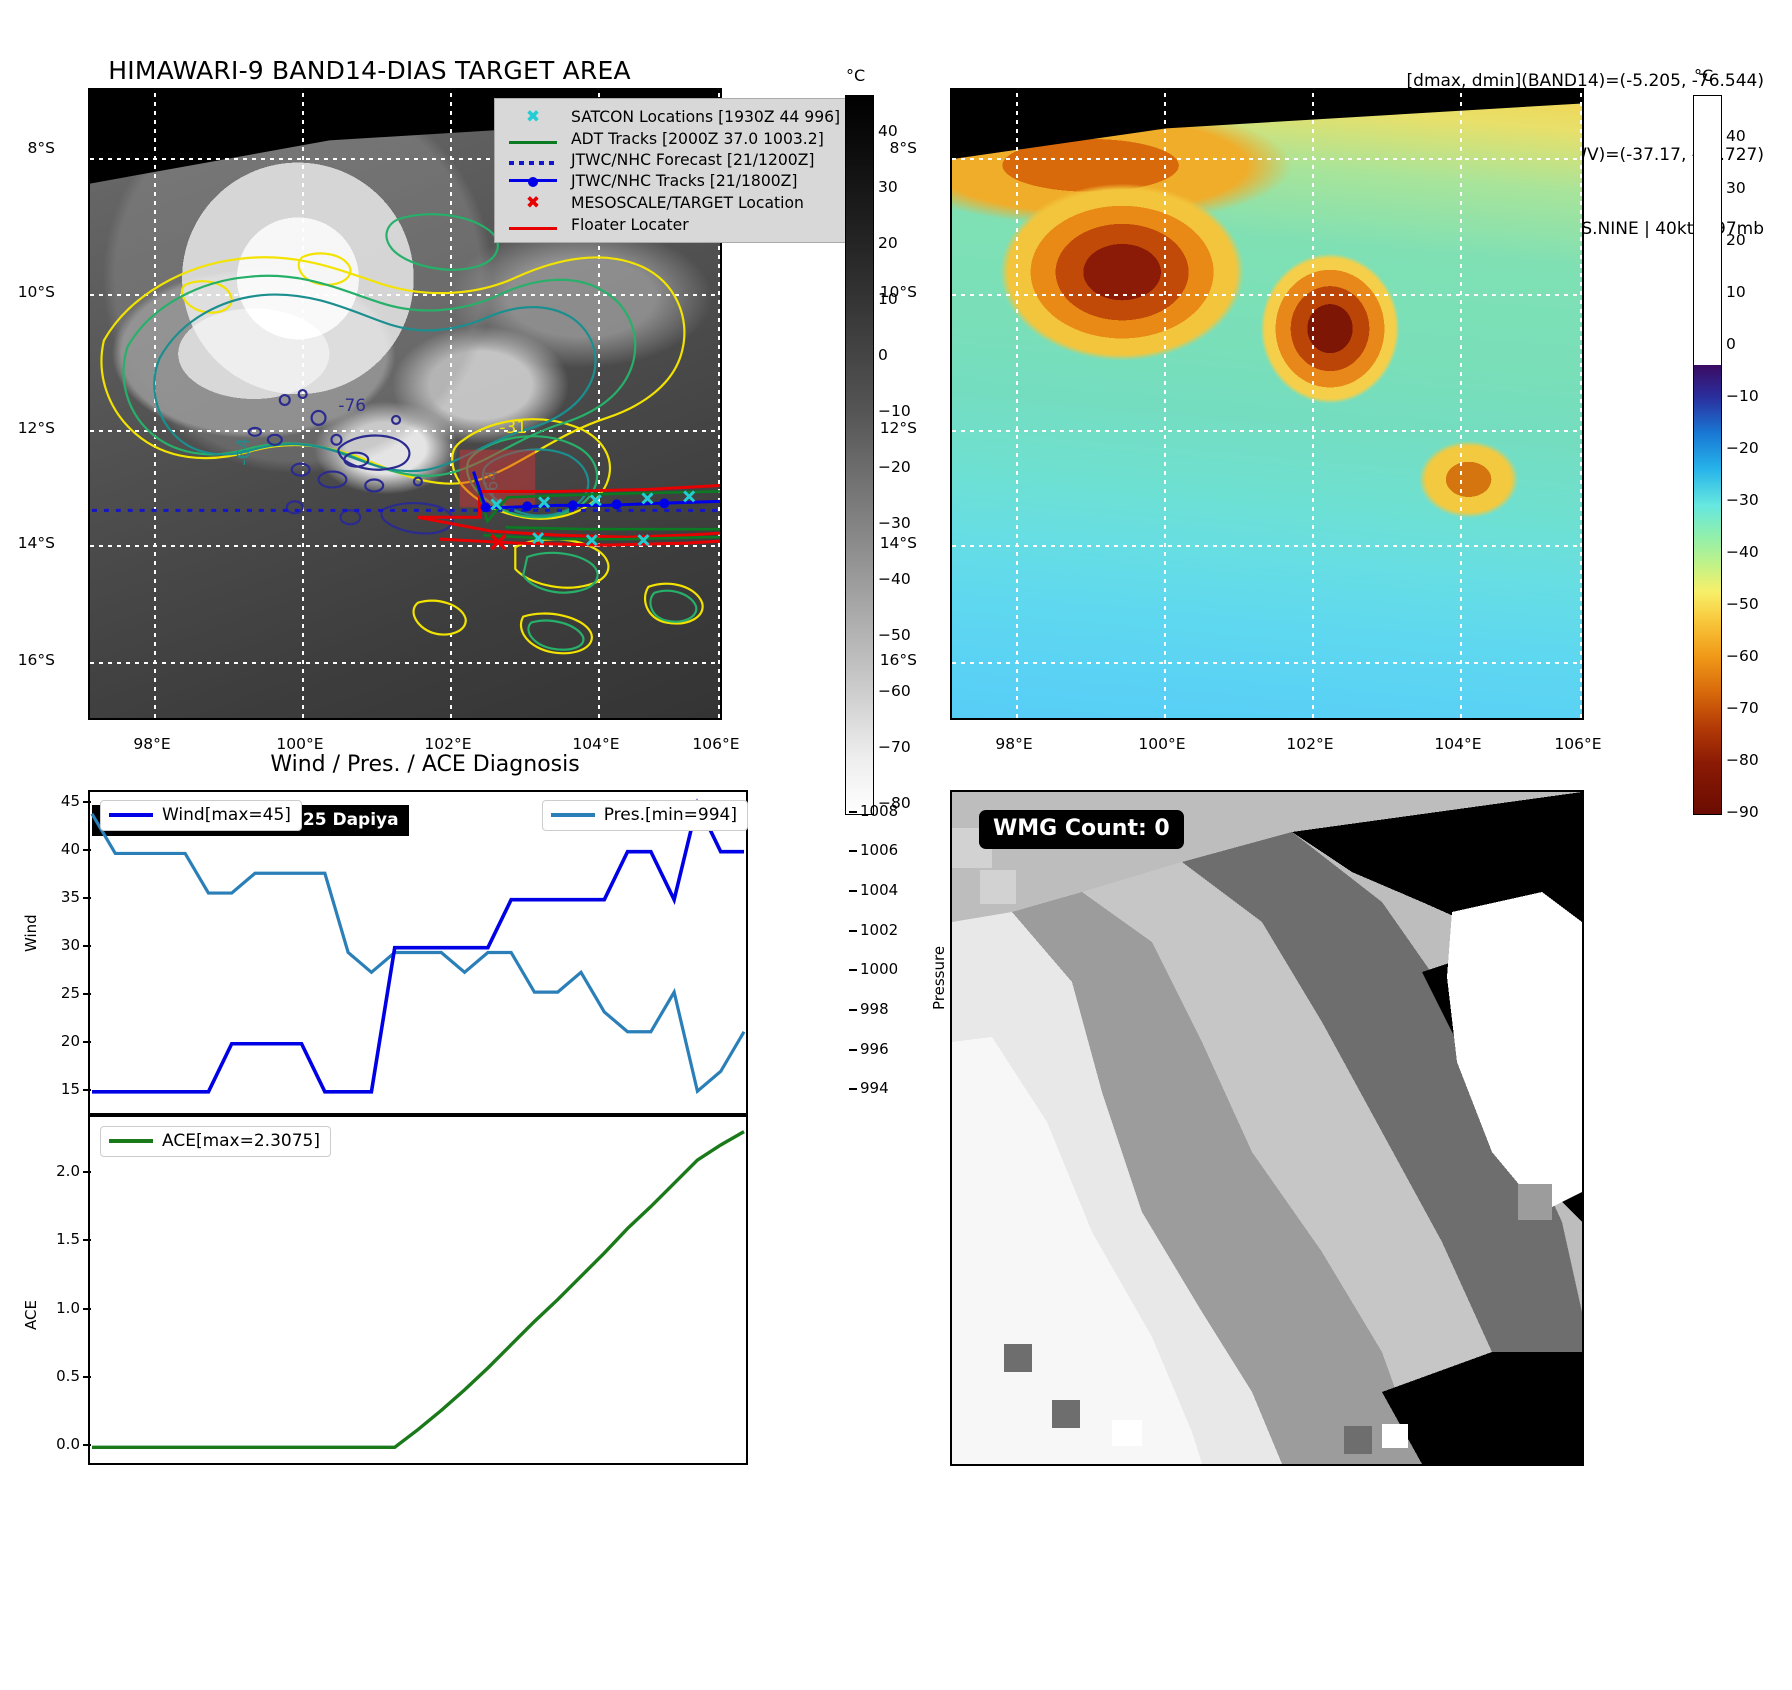  I want to click on axis-tick-label: 998, so click(874, 1008).